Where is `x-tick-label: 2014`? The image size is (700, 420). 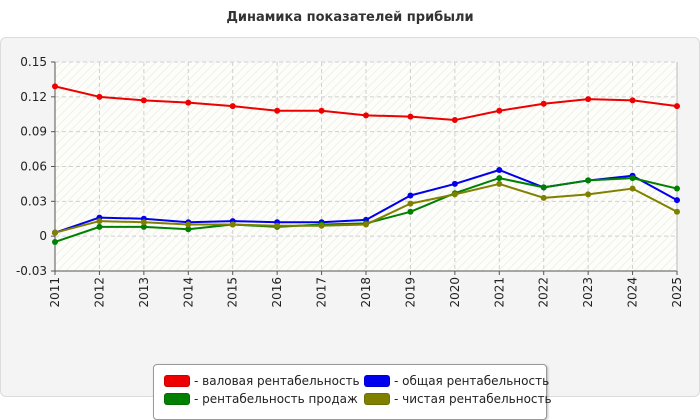
x-tick-label: 2014 is located at coordinates (188, 292).